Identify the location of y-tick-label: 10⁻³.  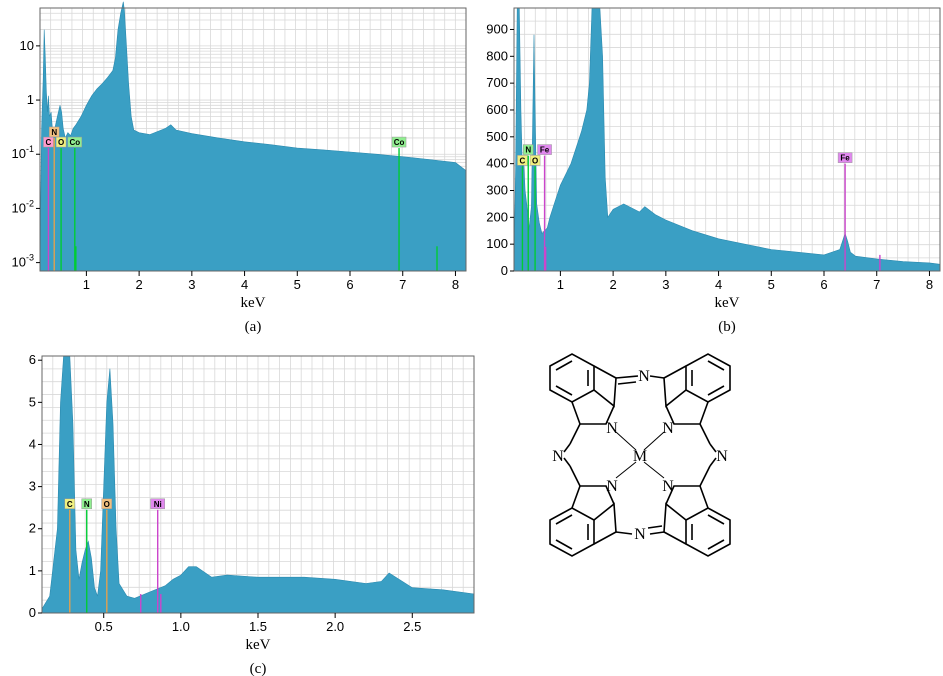
(23, 261).